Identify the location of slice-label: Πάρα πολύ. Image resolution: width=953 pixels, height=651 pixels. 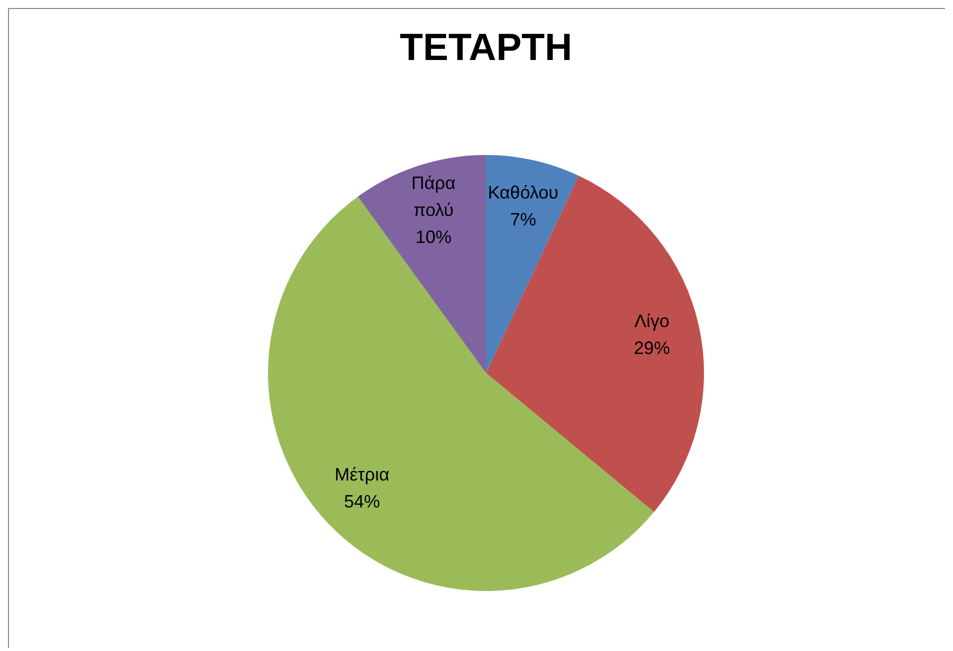
(433, 196).